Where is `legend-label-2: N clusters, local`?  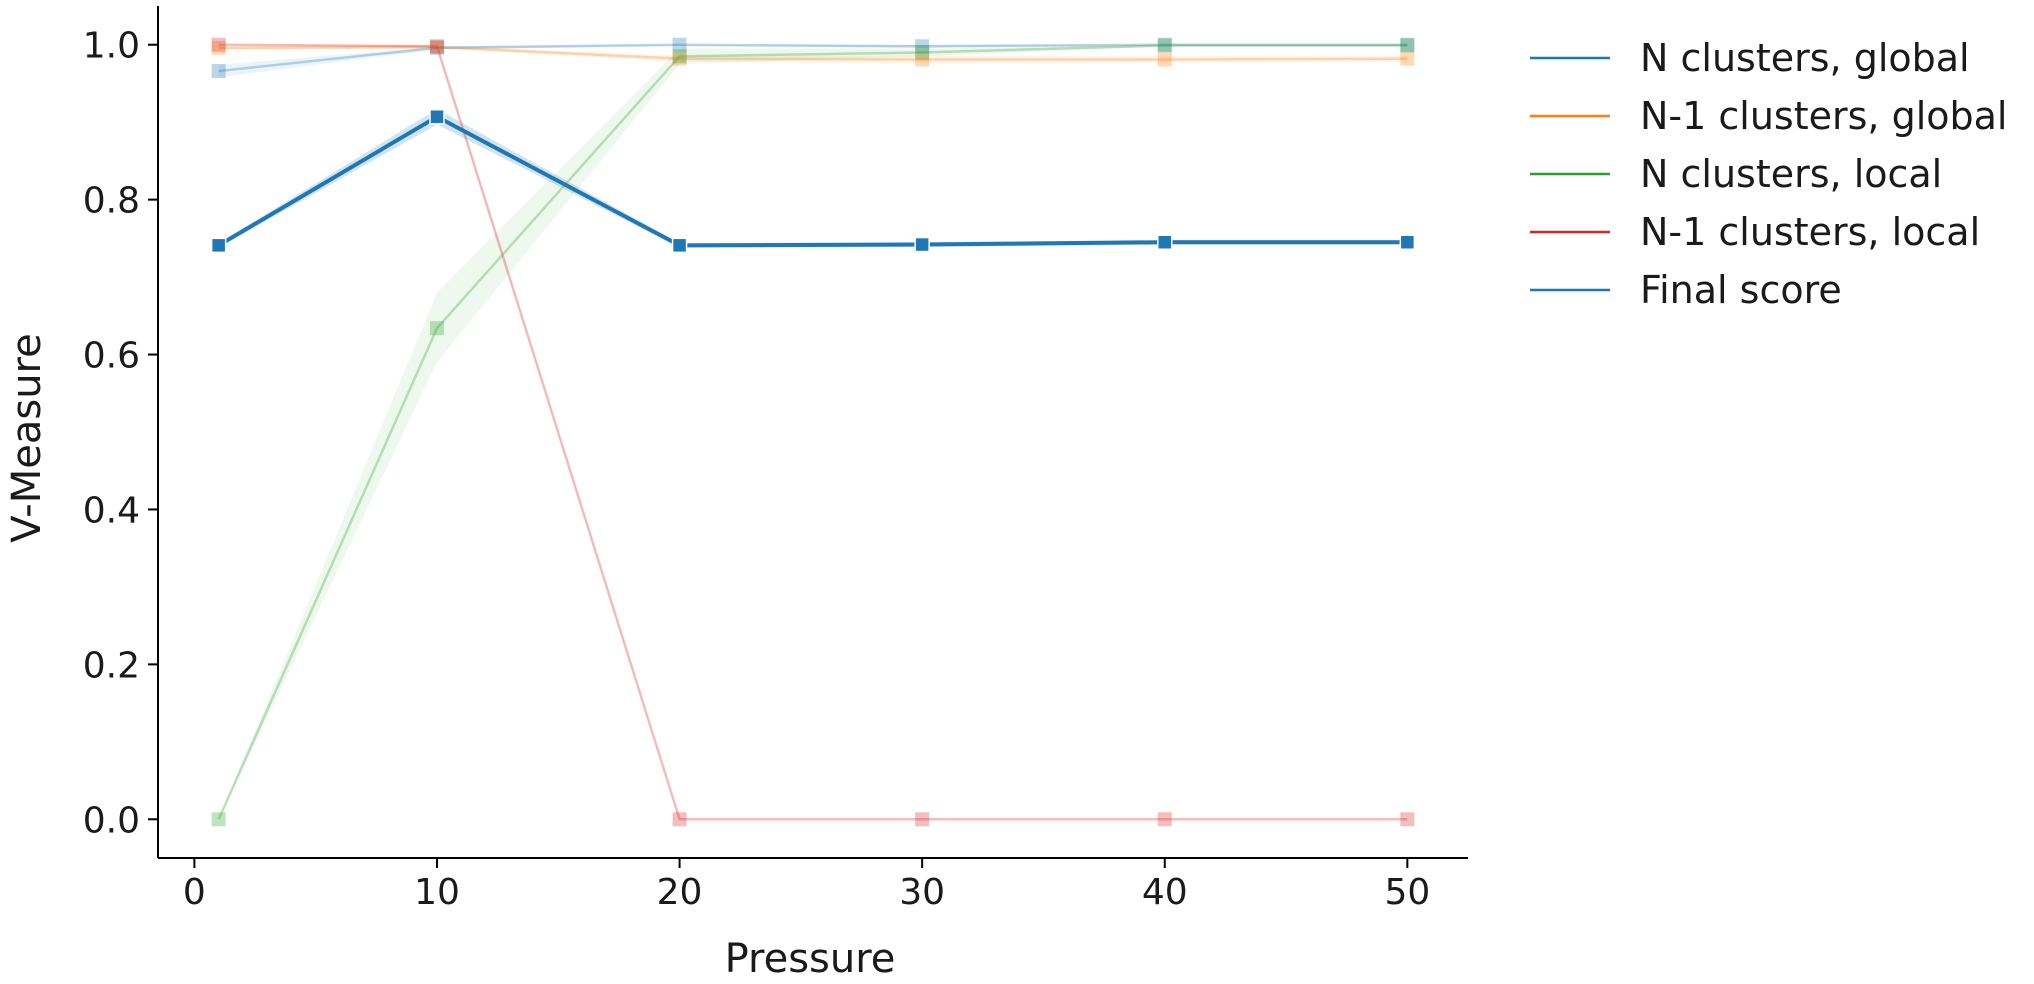
legend-label-2: N clusters, local is located at coordinates (1791, 174).